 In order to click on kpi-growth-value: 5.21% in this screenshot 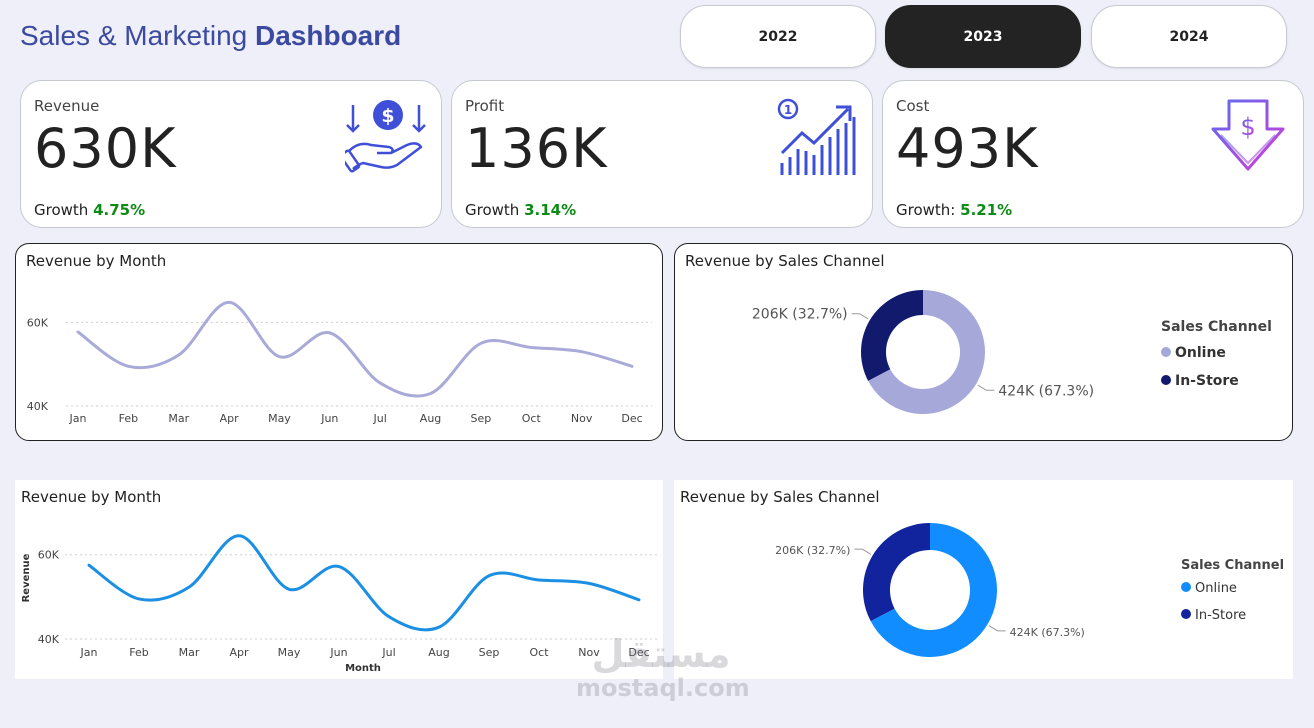, I will do `click(986, 210)`.